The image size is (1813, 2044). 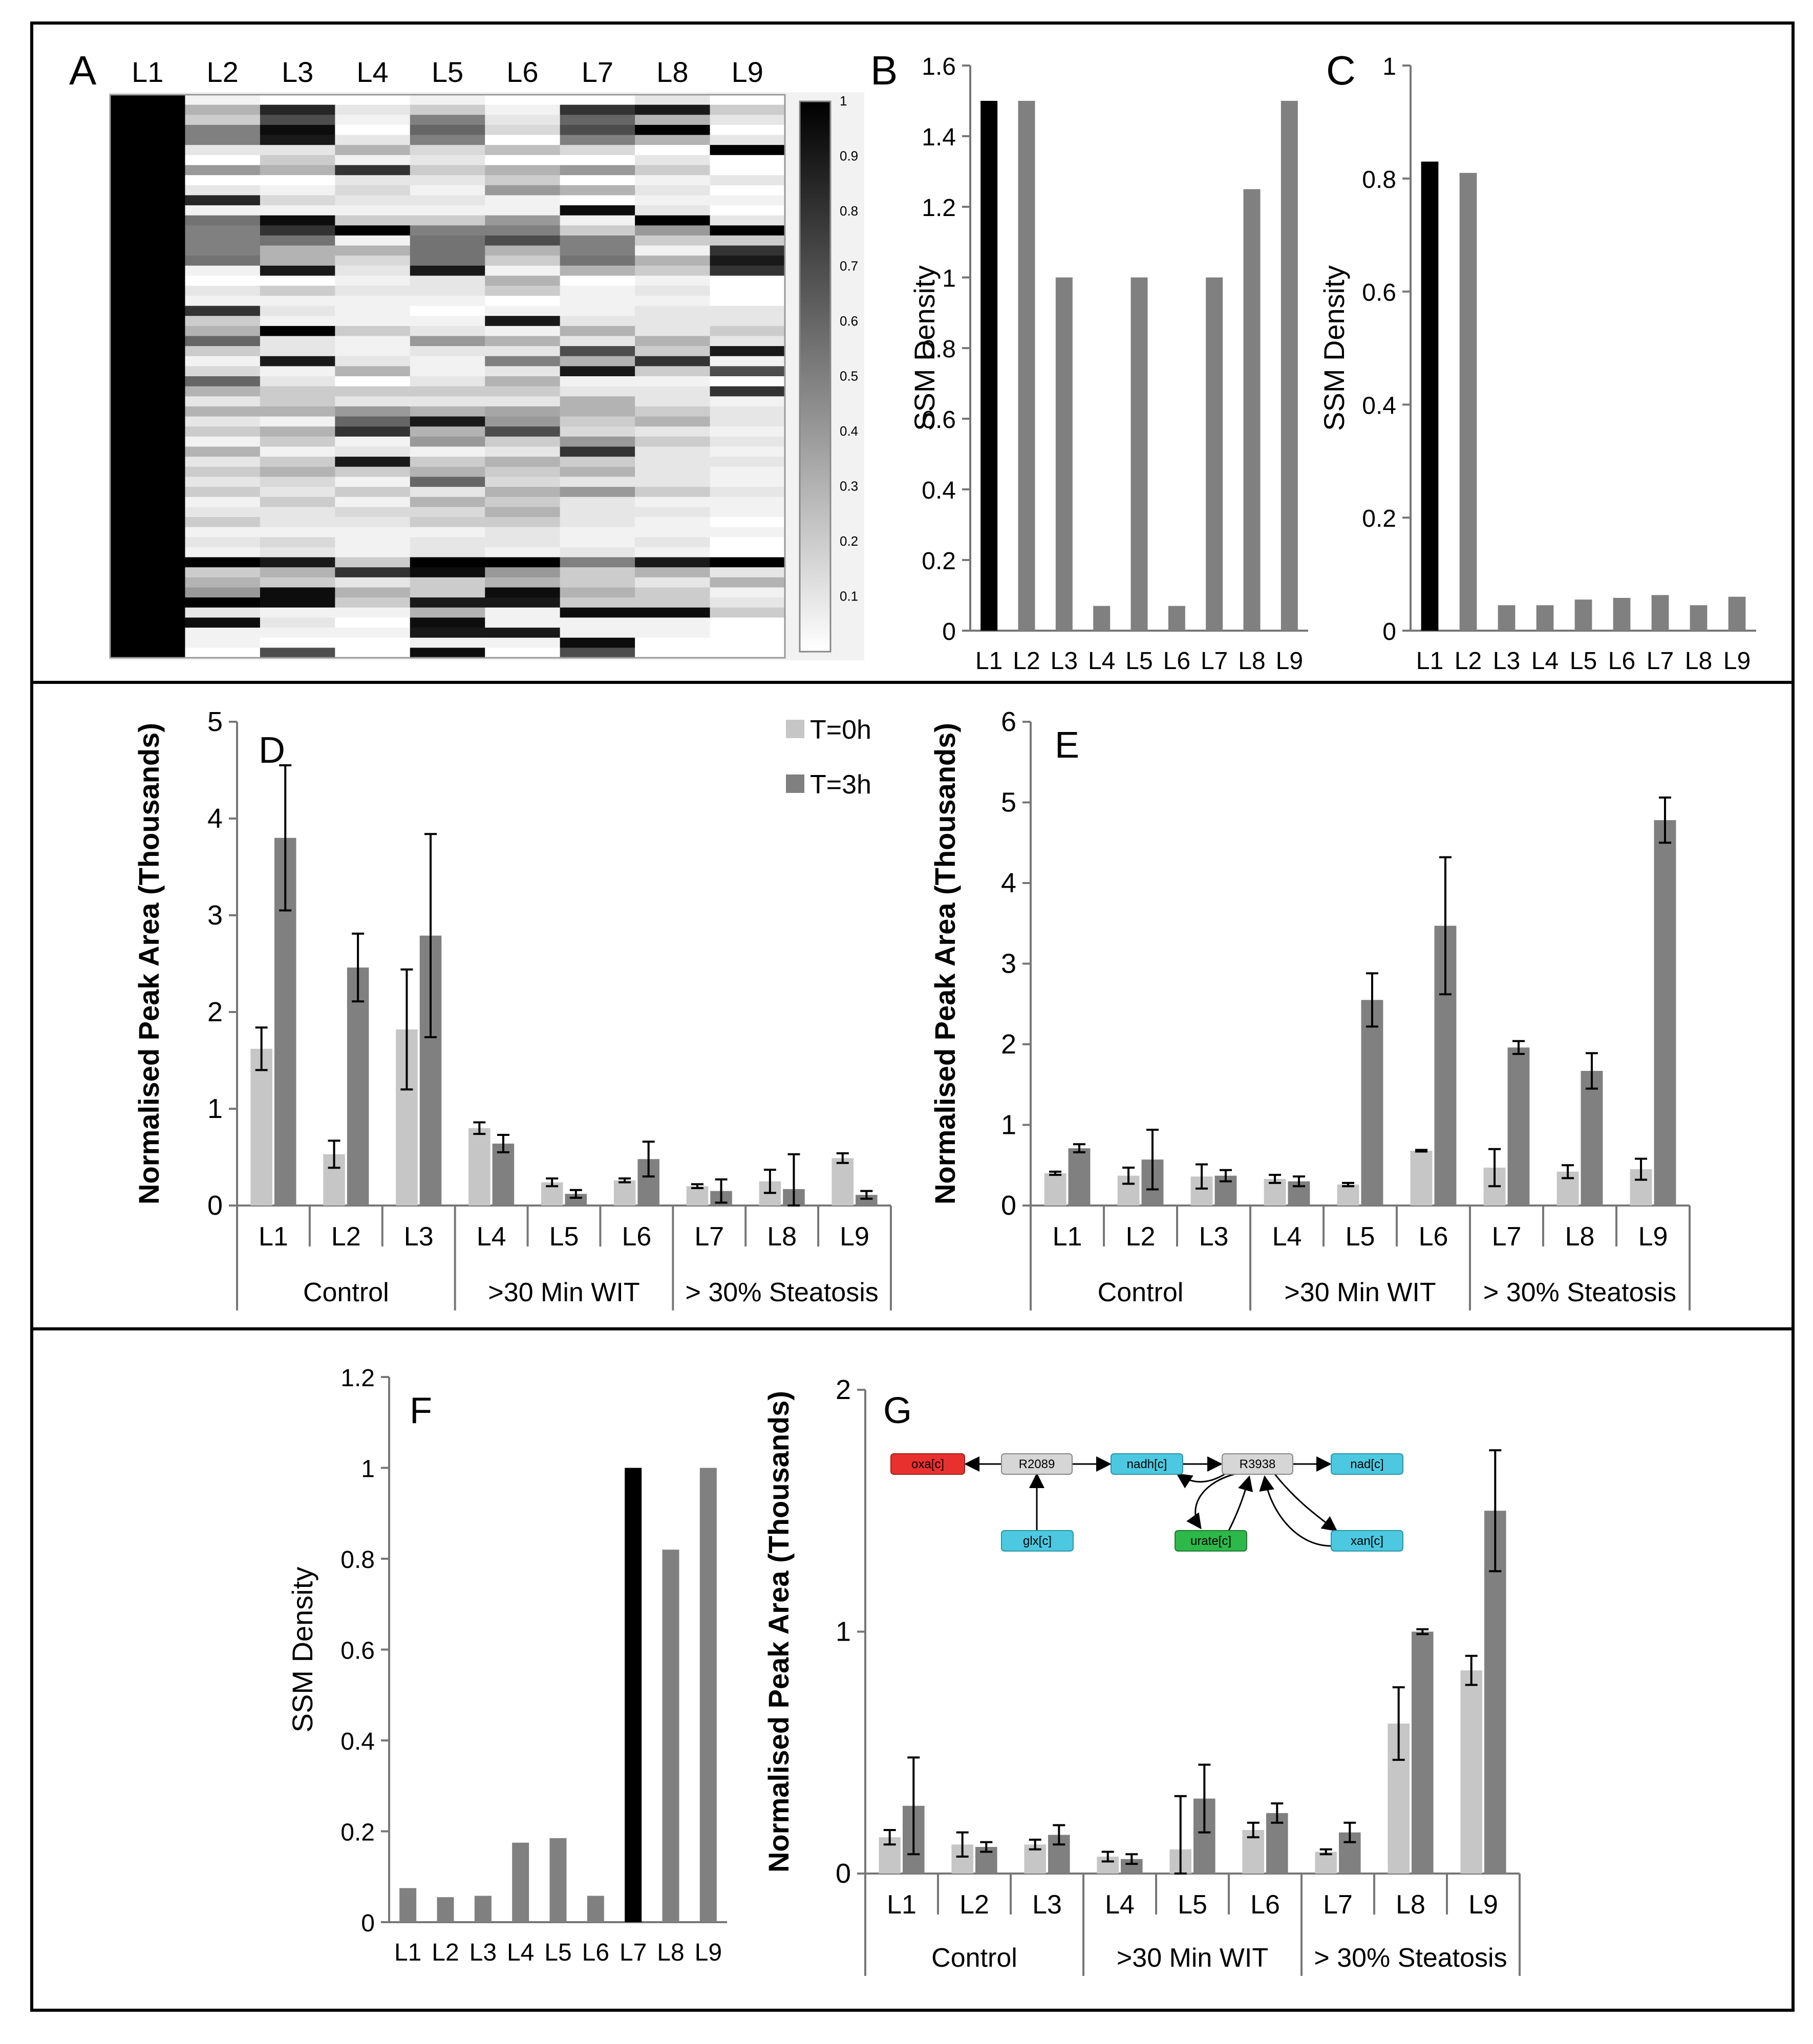 What do you see at coordinates (298, 72) in the screenshot?
I see `heatmap-column-label: L3` at bounding box center [298, 72].